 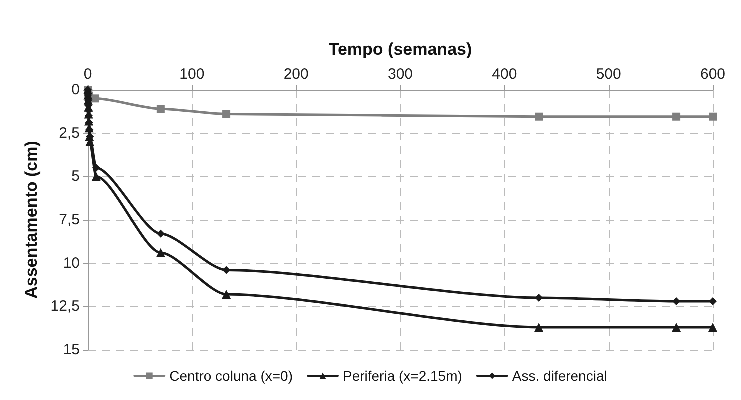 I want to click on x-tick-label: 500, so click(x=609, y=74).